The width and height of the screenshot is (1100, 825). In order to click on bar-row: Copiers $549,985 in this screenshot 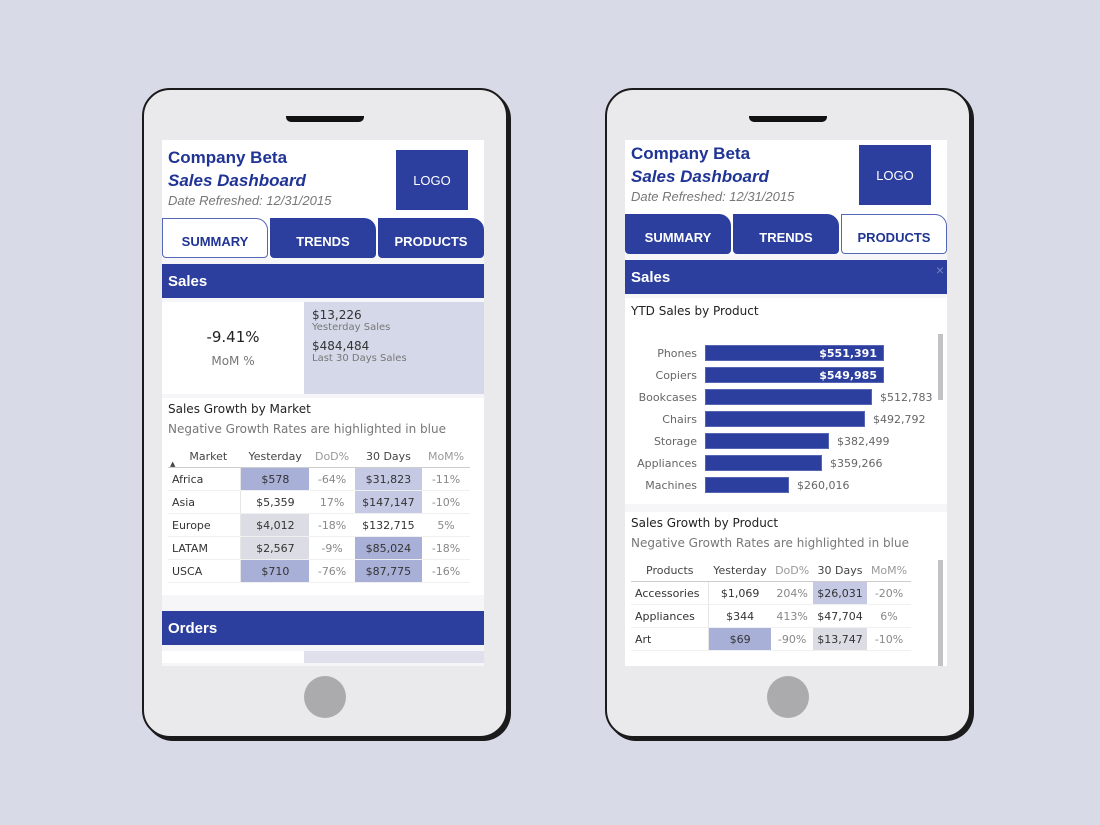, I will do `click(786, 375)`.